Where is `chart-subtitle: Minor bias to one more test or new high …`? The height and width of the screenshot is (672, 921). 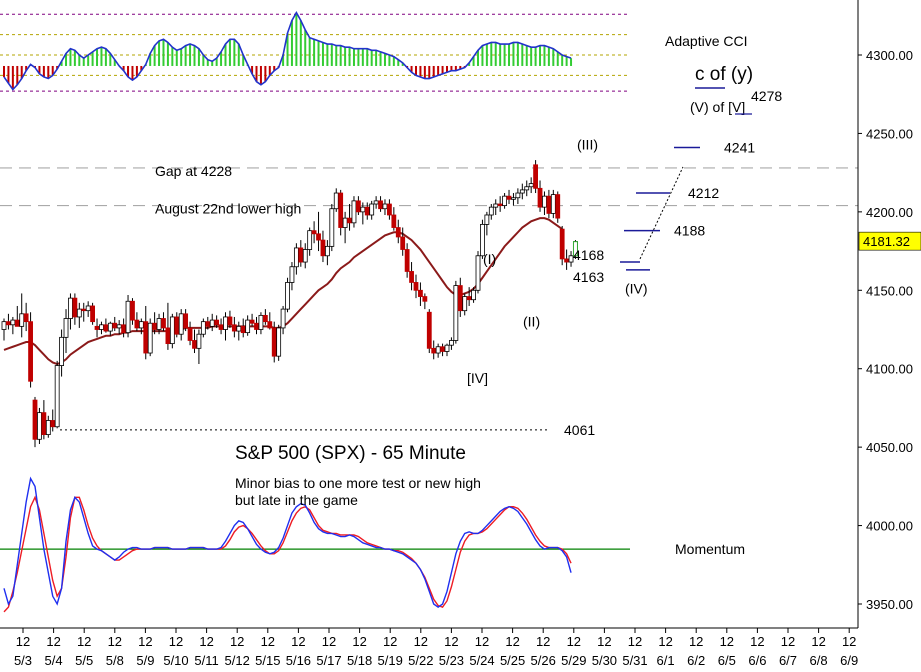
chart-subtitle: Minor bias to one more test or new high … is located at coordinates (360, 491).